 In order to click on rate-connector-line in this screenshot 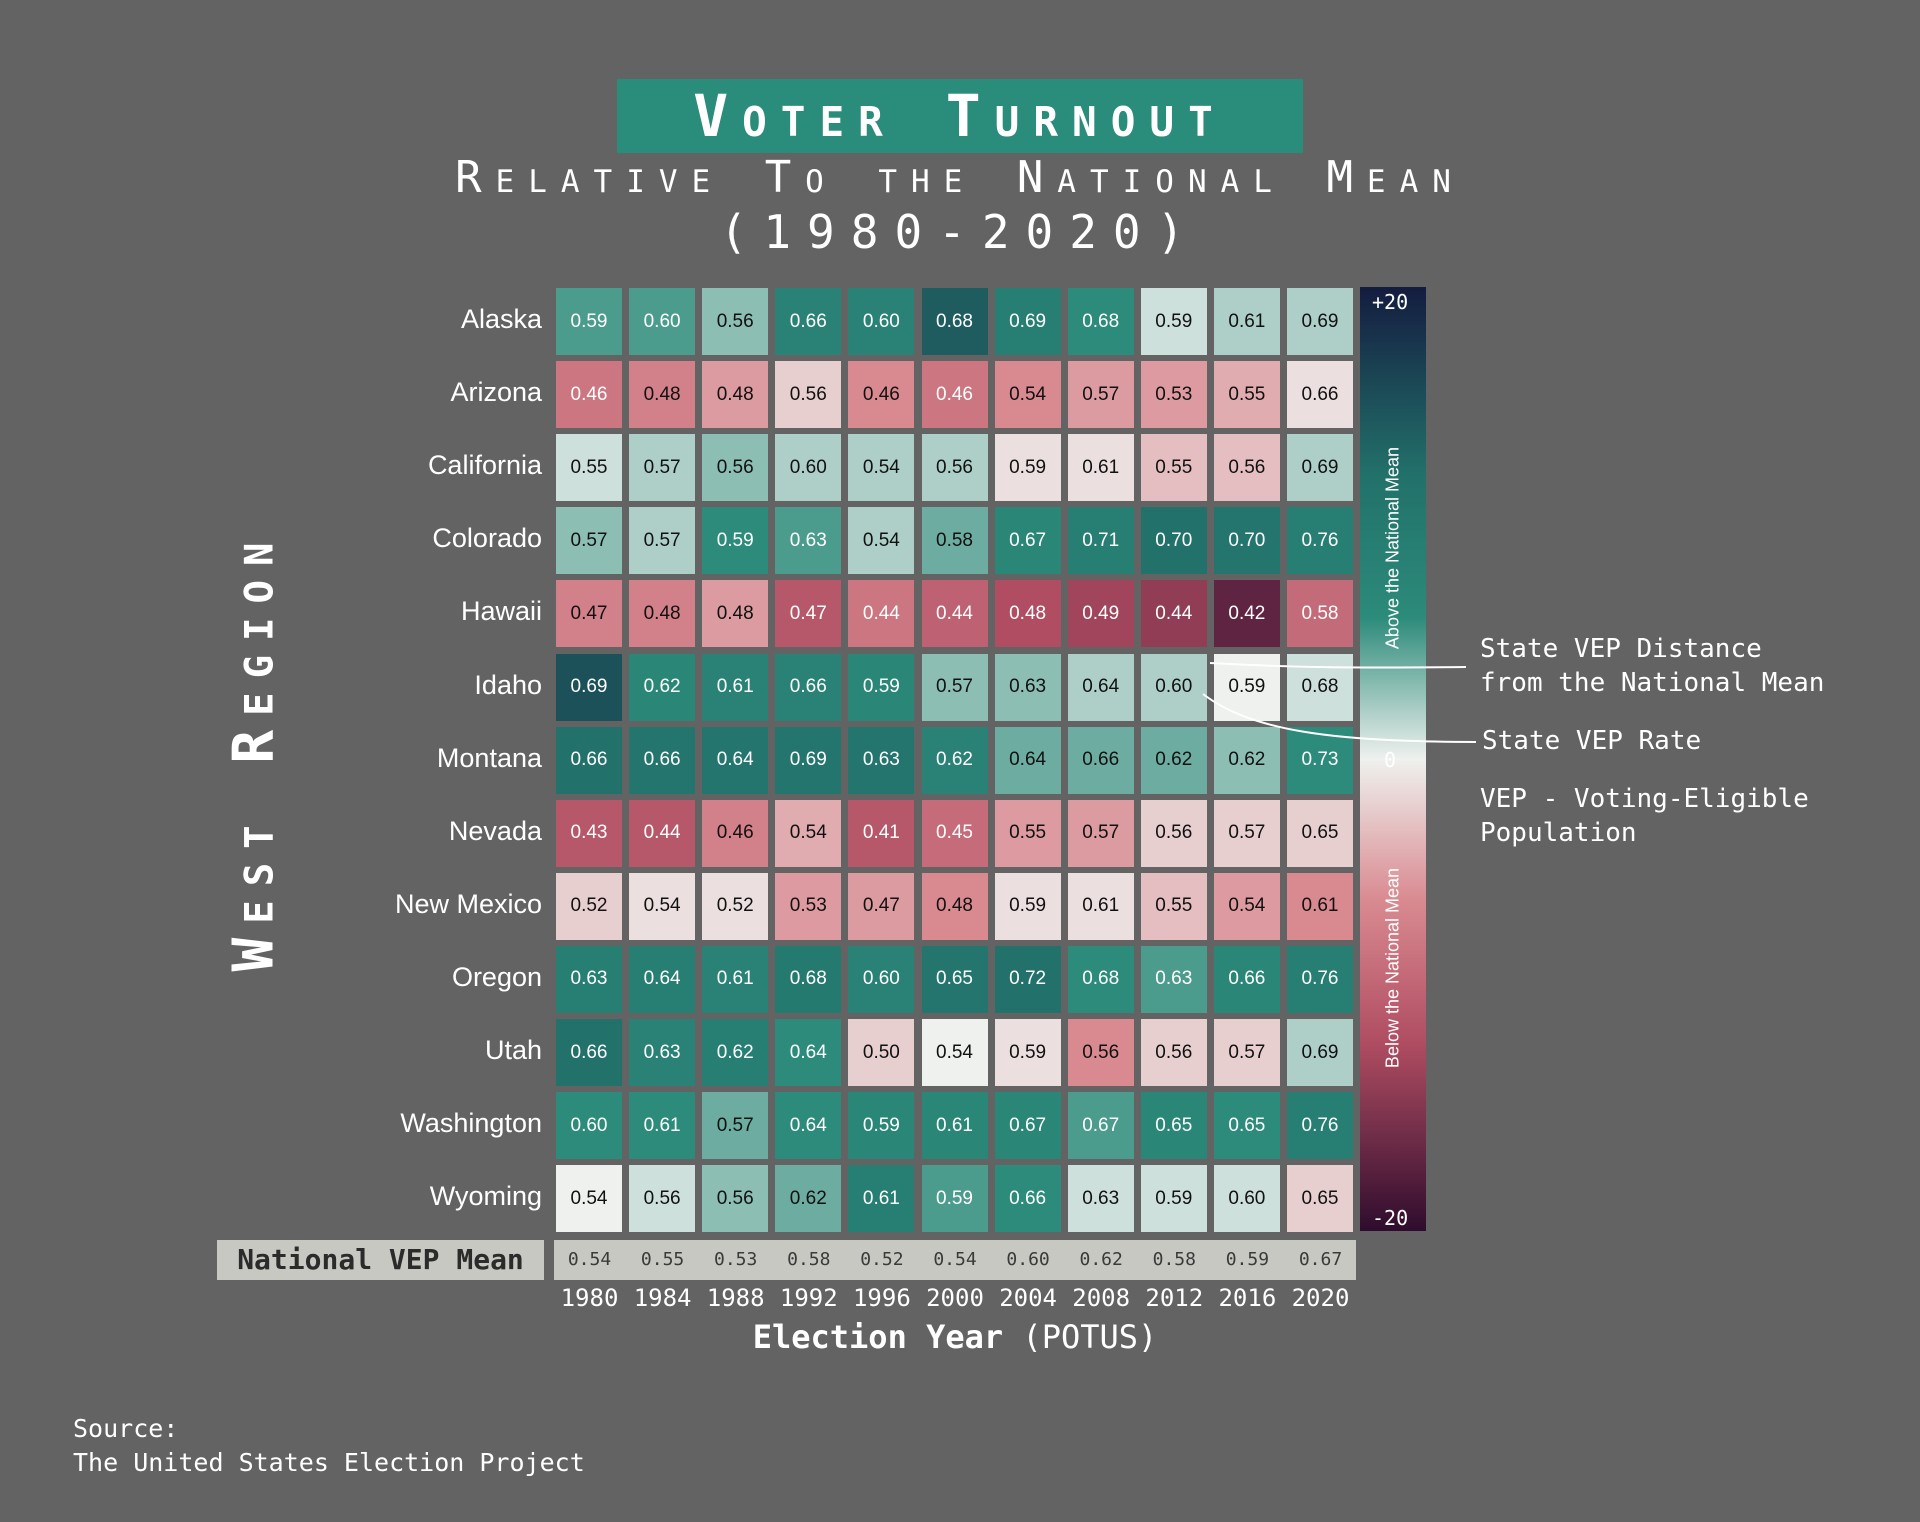, I will do `click(1339, 718)`.